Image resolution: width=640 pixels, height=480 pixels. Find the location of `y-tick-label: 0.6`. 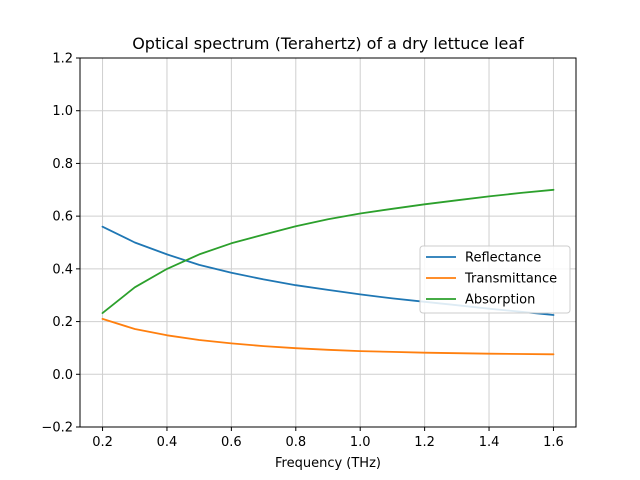

y-tick-label: 0.6 is located at coordinates (62, 217).